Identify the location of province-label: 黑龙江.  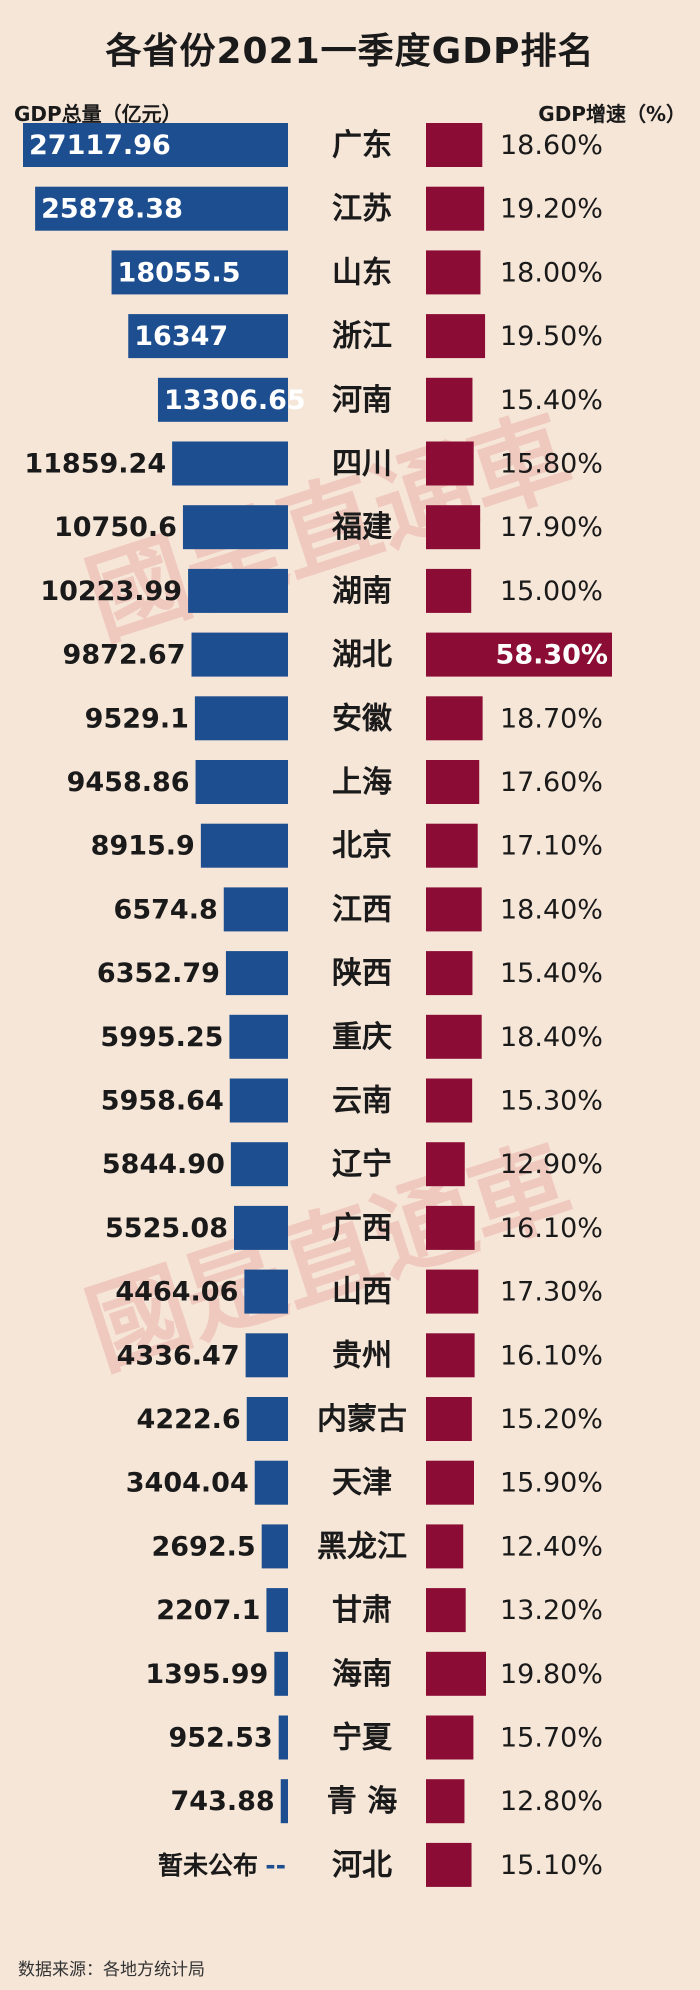
(362, 1546).